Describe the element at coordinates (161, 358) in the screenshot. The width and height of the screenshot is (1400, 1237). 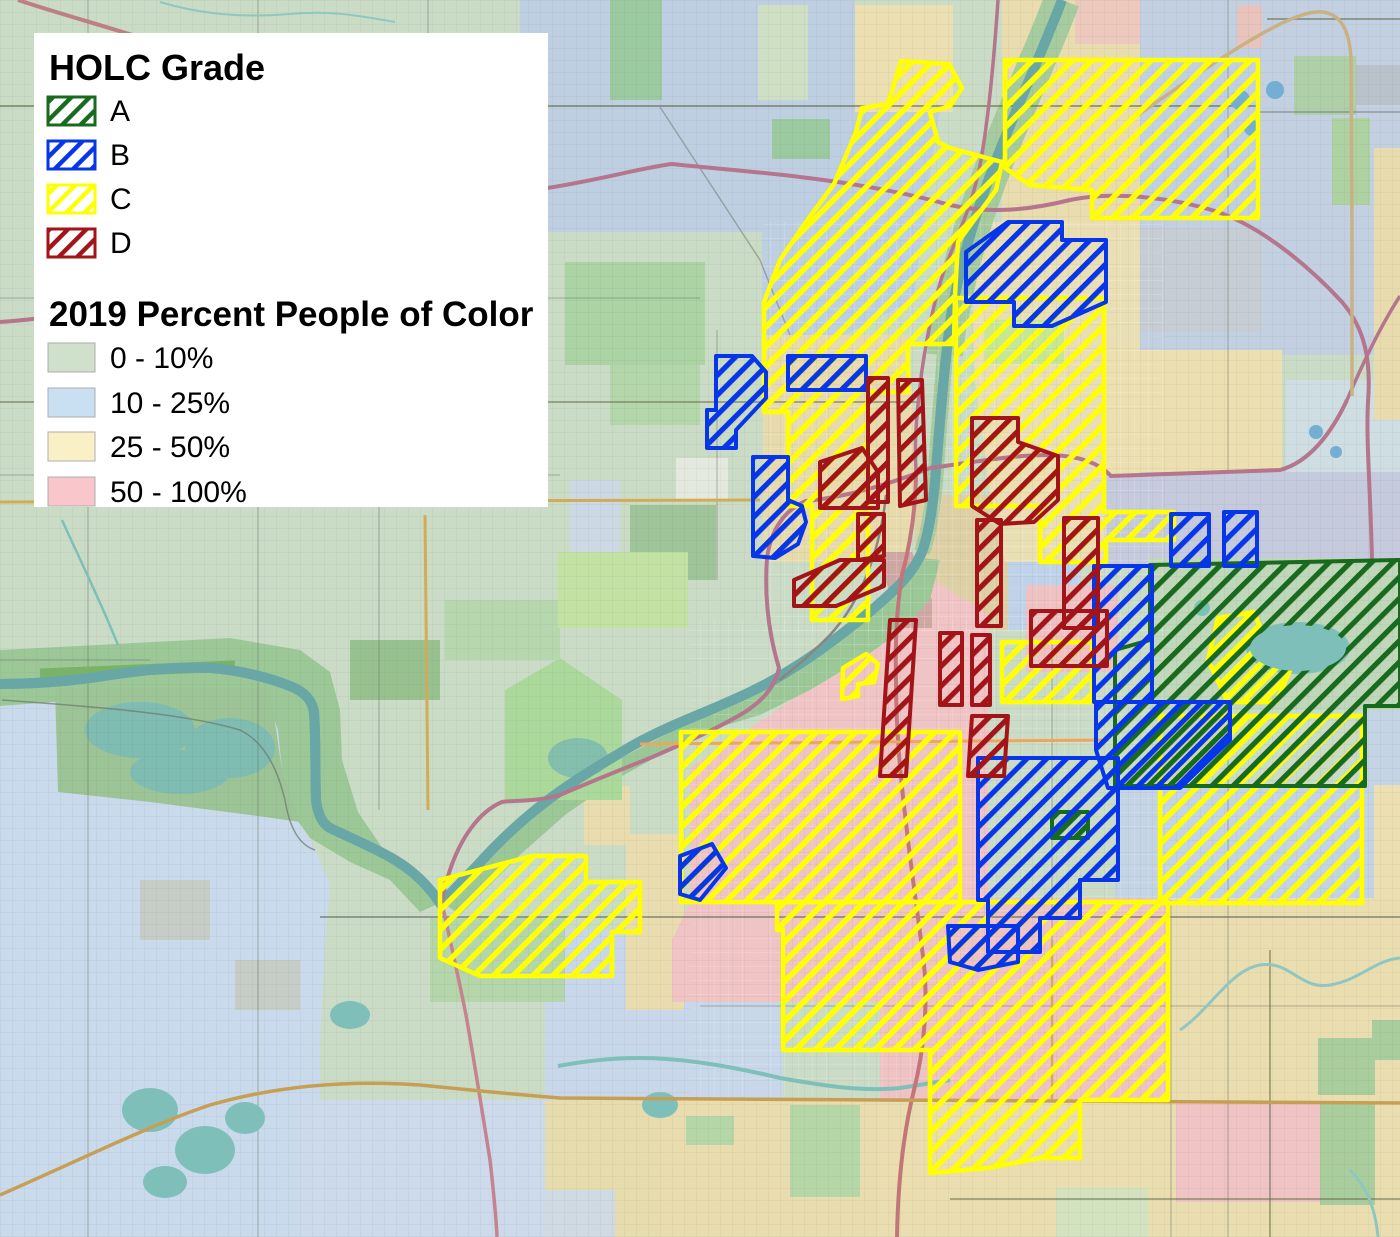
I see `svg-text: 0 - 10%` at that location.